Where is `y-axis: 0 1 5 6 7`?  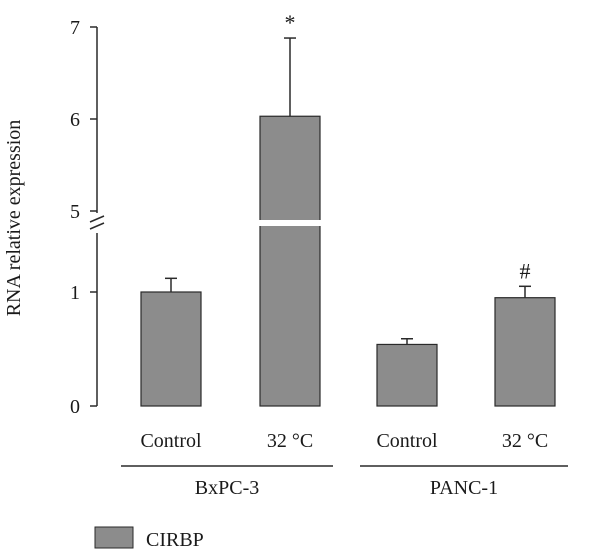
y-axis: 0 1 5 6 7 is located at coordinates (87, 217).